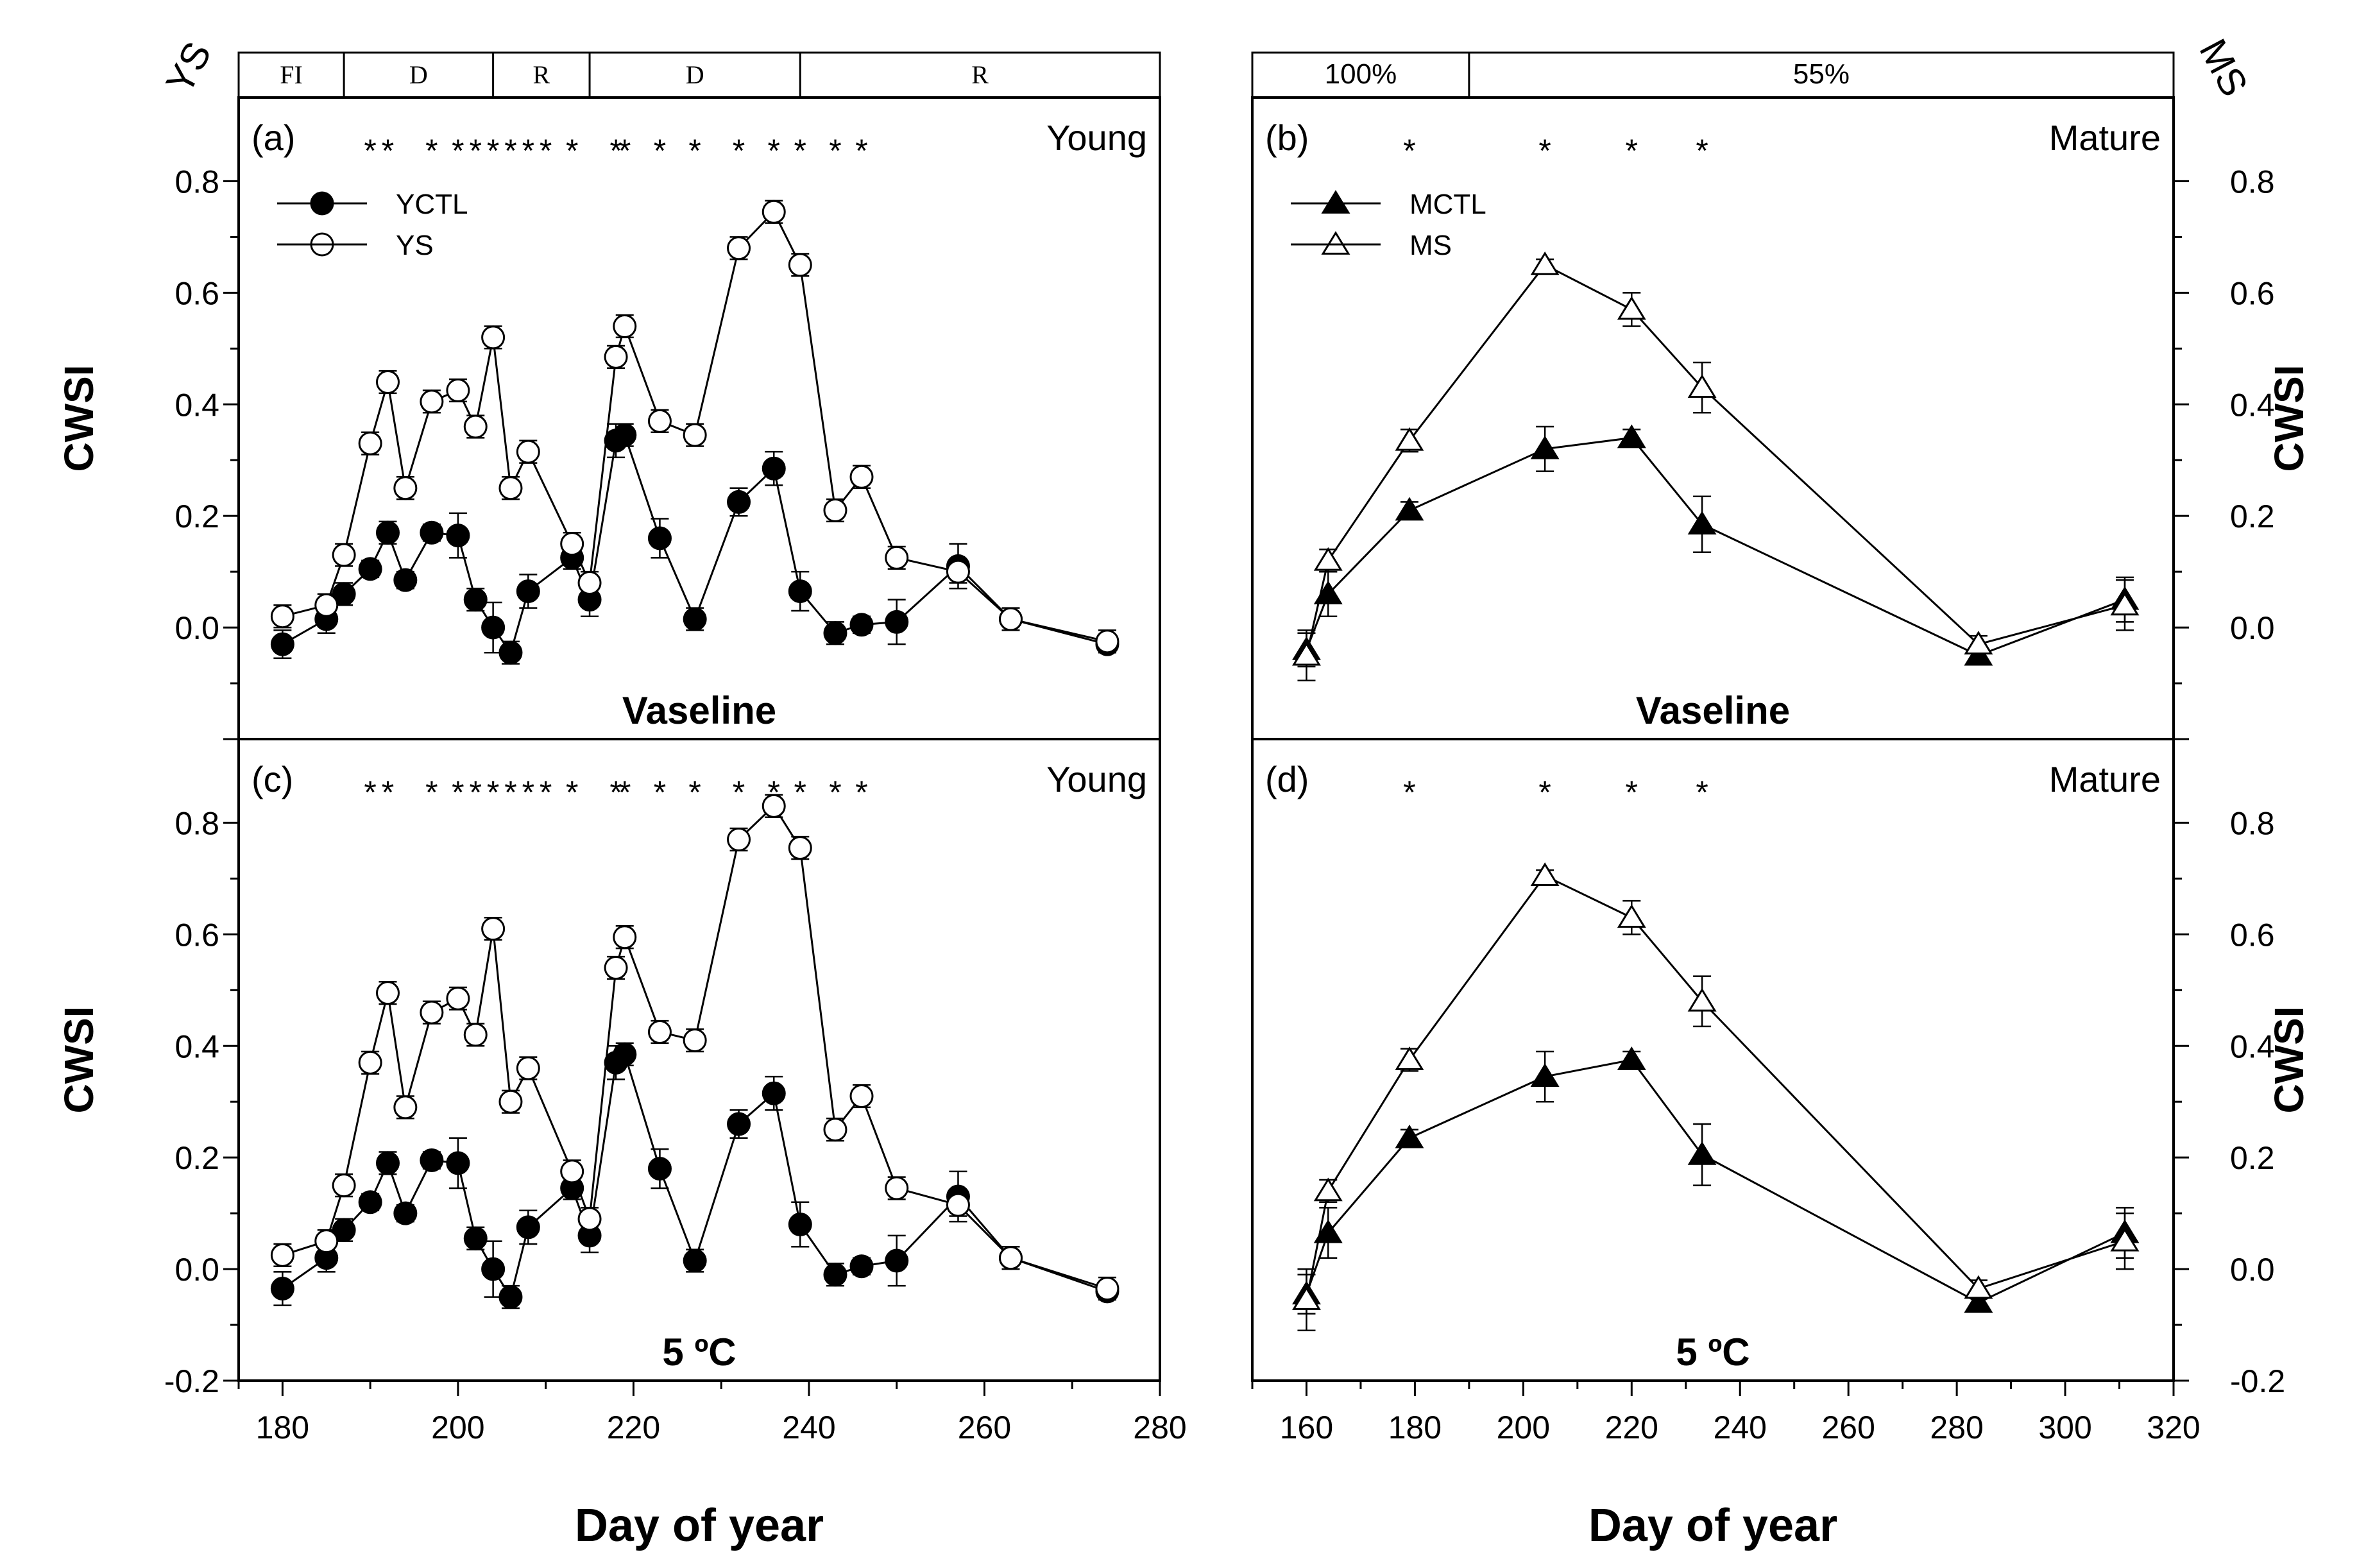  Describe the element at coordinates (415, 245) in the screenshot. I see `legend-label: YS` at that location.